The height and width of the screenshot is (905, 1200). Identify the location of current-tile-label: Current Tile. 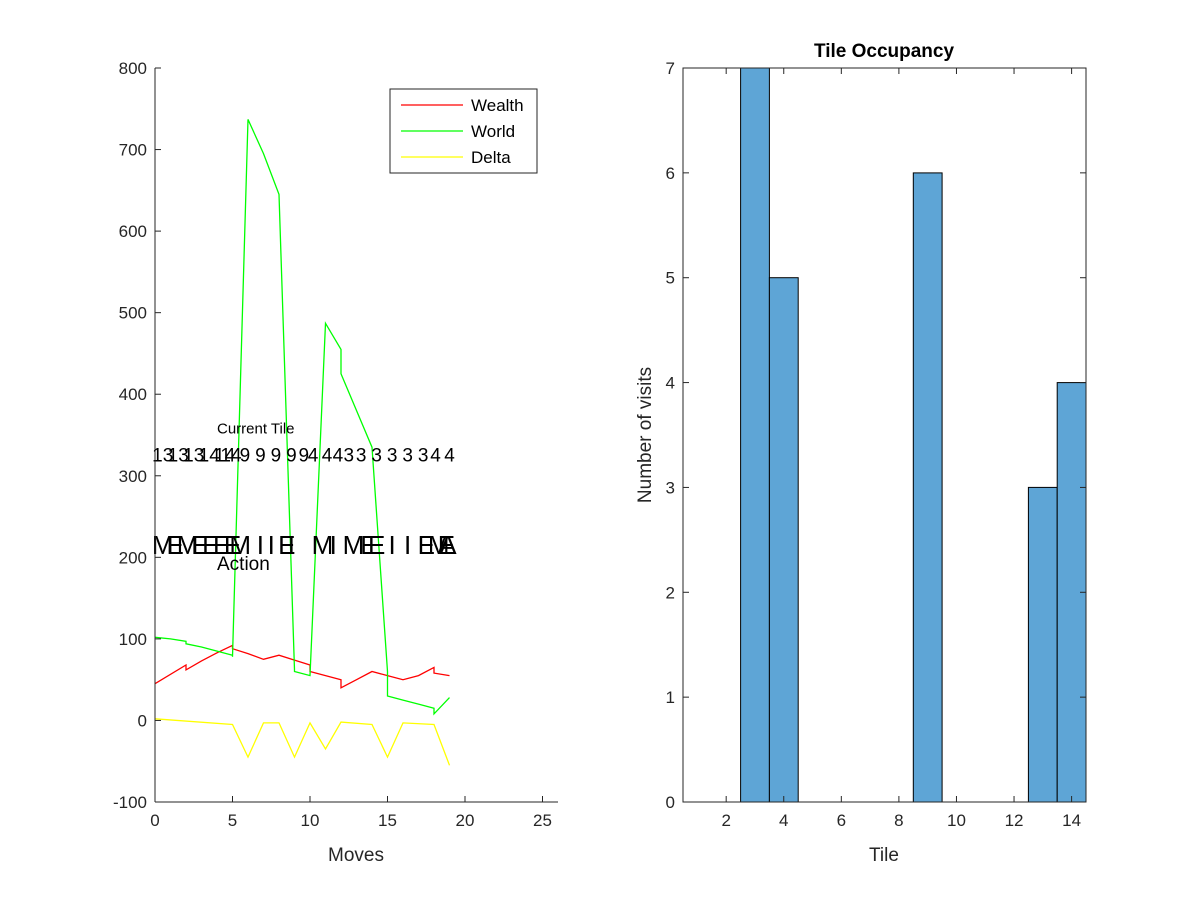
(256, 428).